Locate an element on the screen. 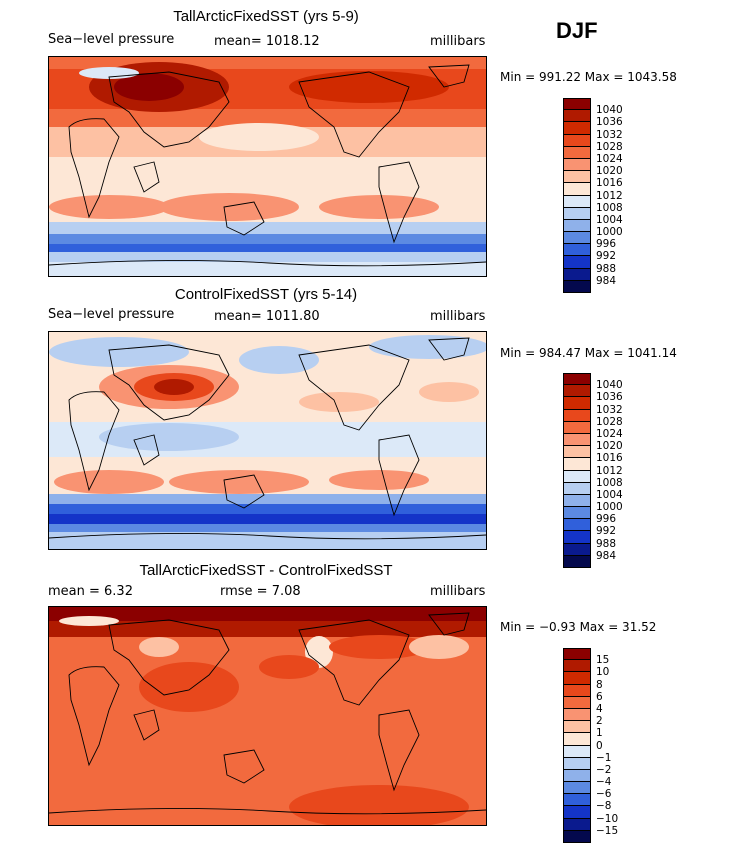 The image size is (733, 843). colorbar-tick-label: 4 is located at coordinates (599, 708).